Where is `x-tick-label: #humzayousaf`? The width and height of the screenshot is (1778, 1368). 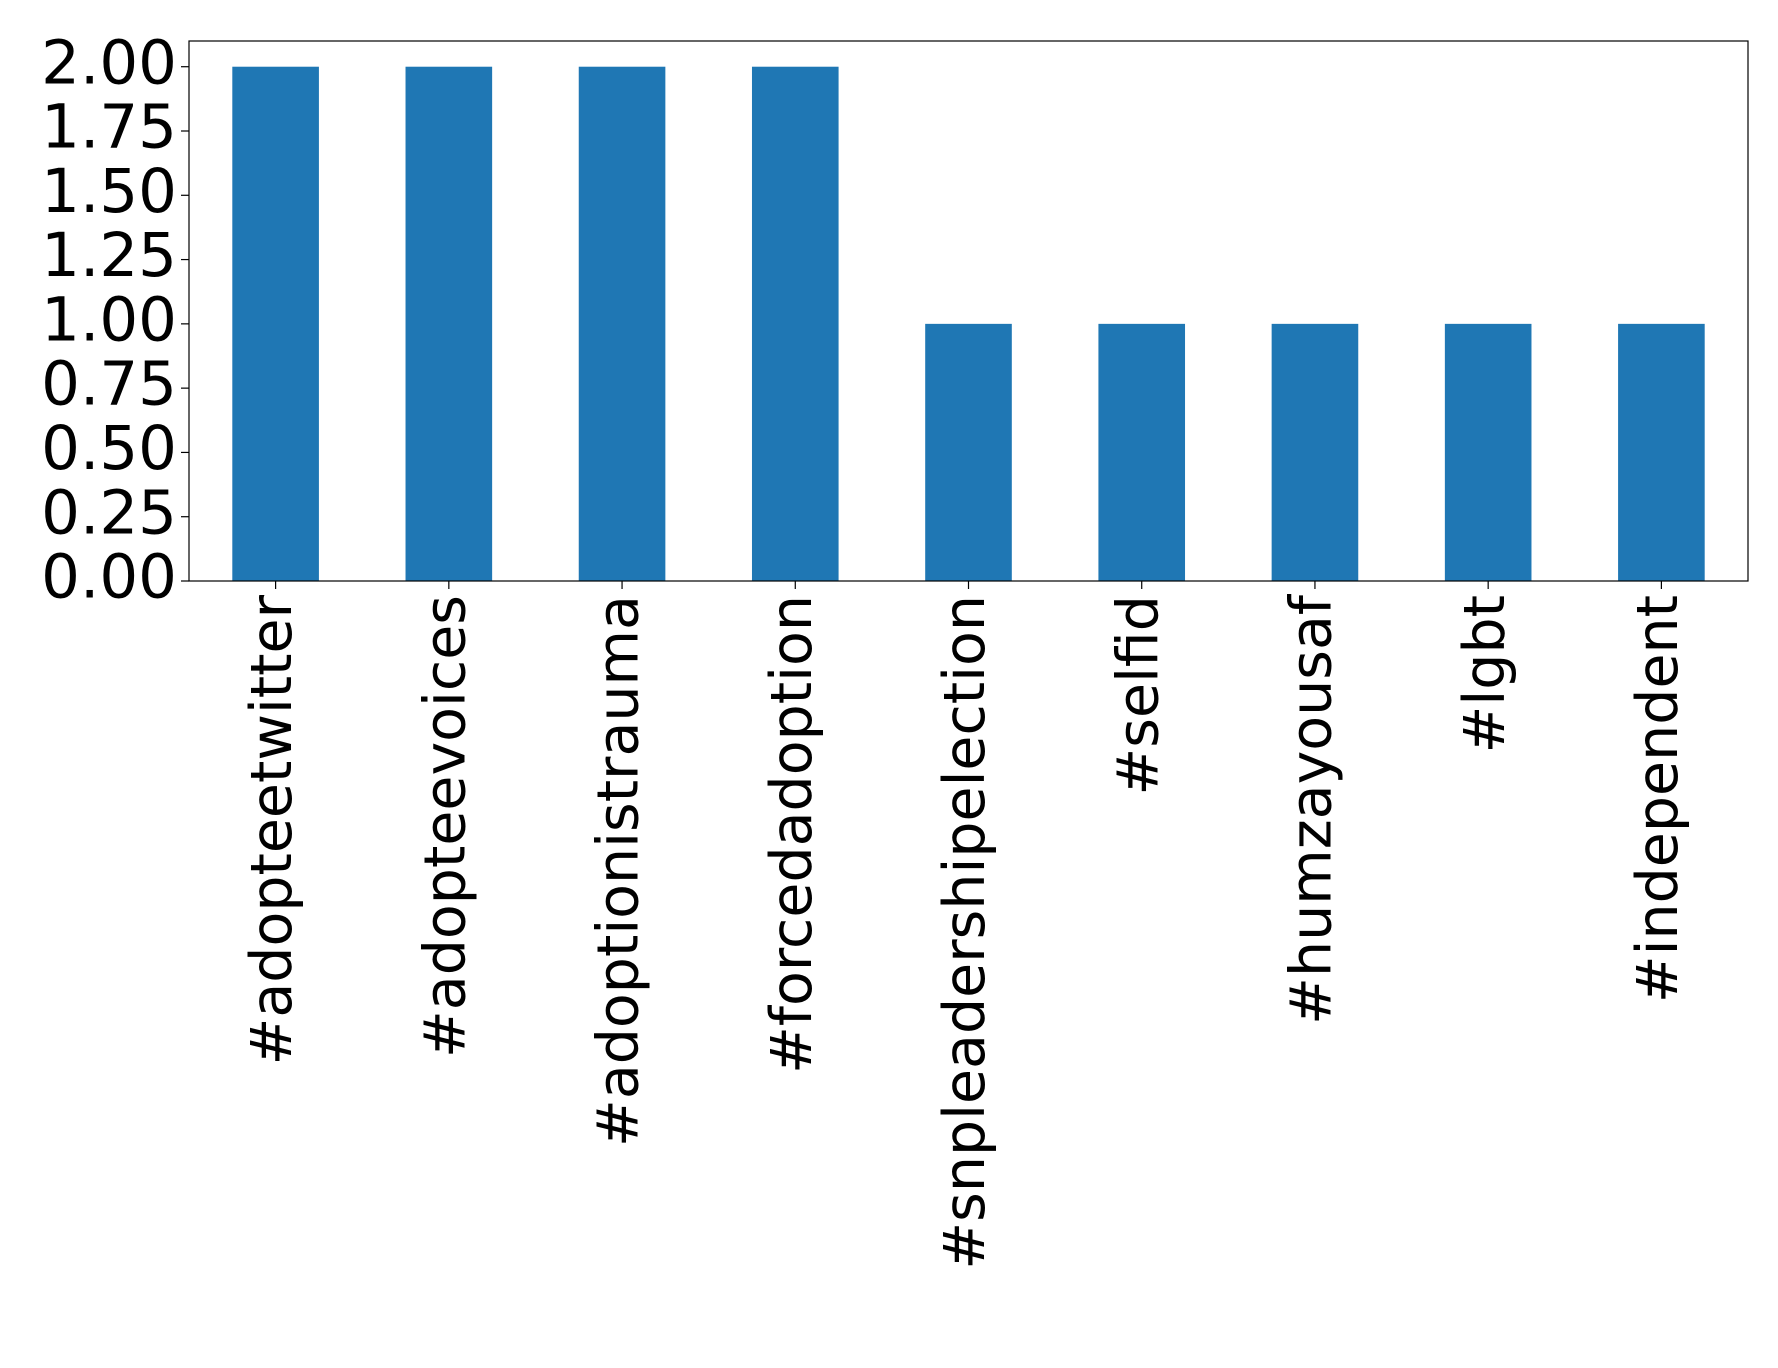 x-tick-label: #humzayousaf is located at coordinates (1312, 809).